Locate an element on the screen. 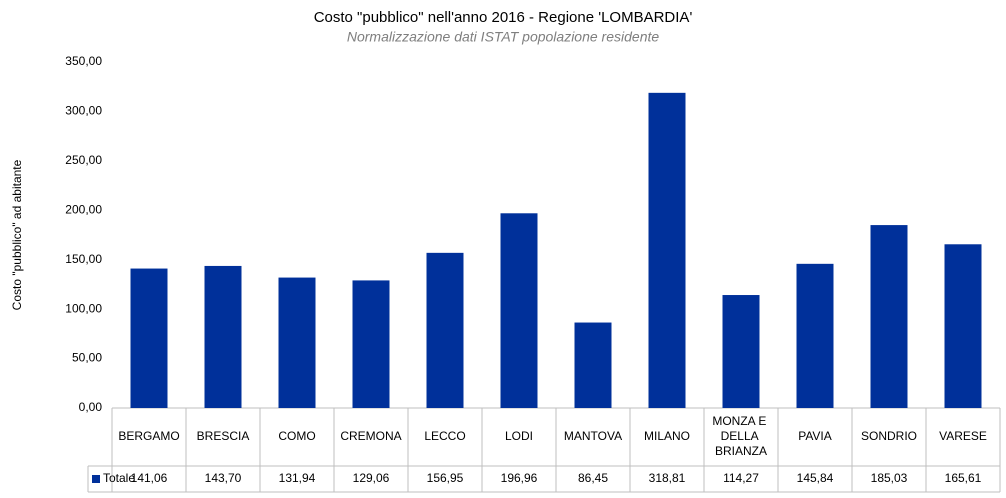 This screenshot has width=1006, height=498. x-tick-label: LODI is located at coordinates (519, 436).